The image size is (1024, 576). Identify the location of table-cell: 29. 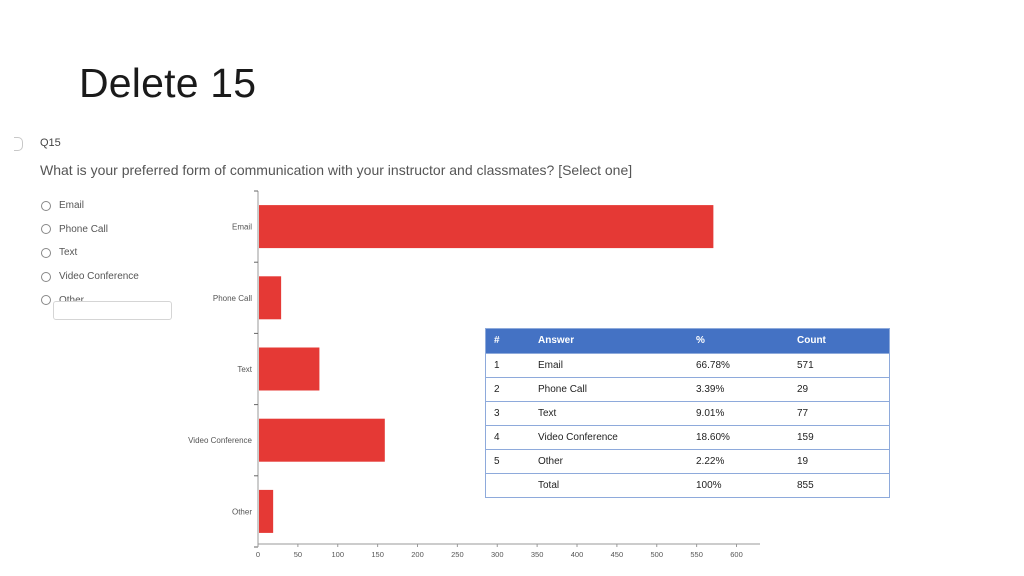
(839, 388).